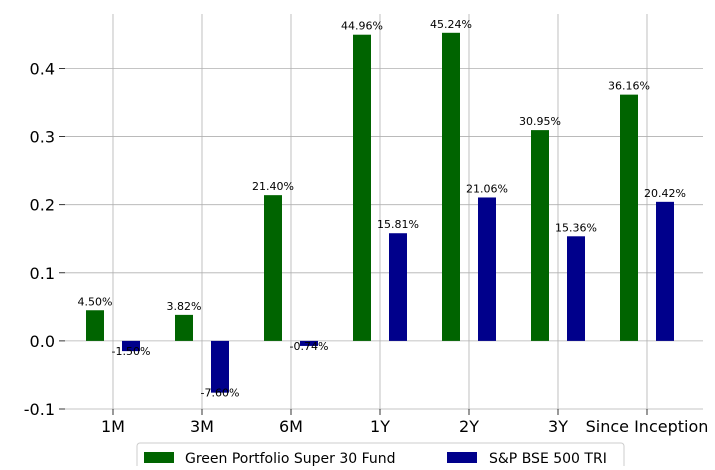 This screenshot has width=715, height=470. What do you see at coordinates (380, 426) in the screenshot?
I see `x-tick-label: 1Y` at bounding box center [380, 426].